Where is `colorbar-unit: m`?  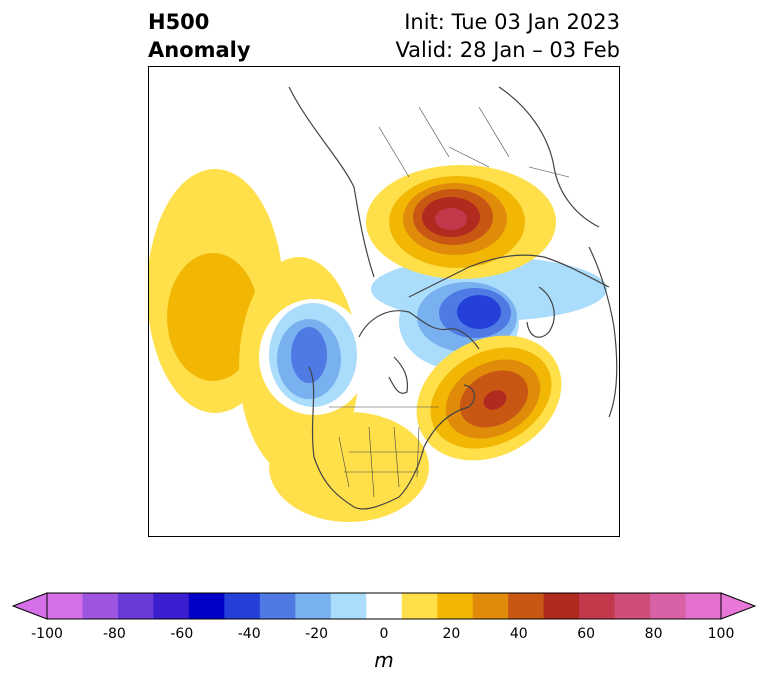 colorbar-unit: m is located at coordinates (384, 660).